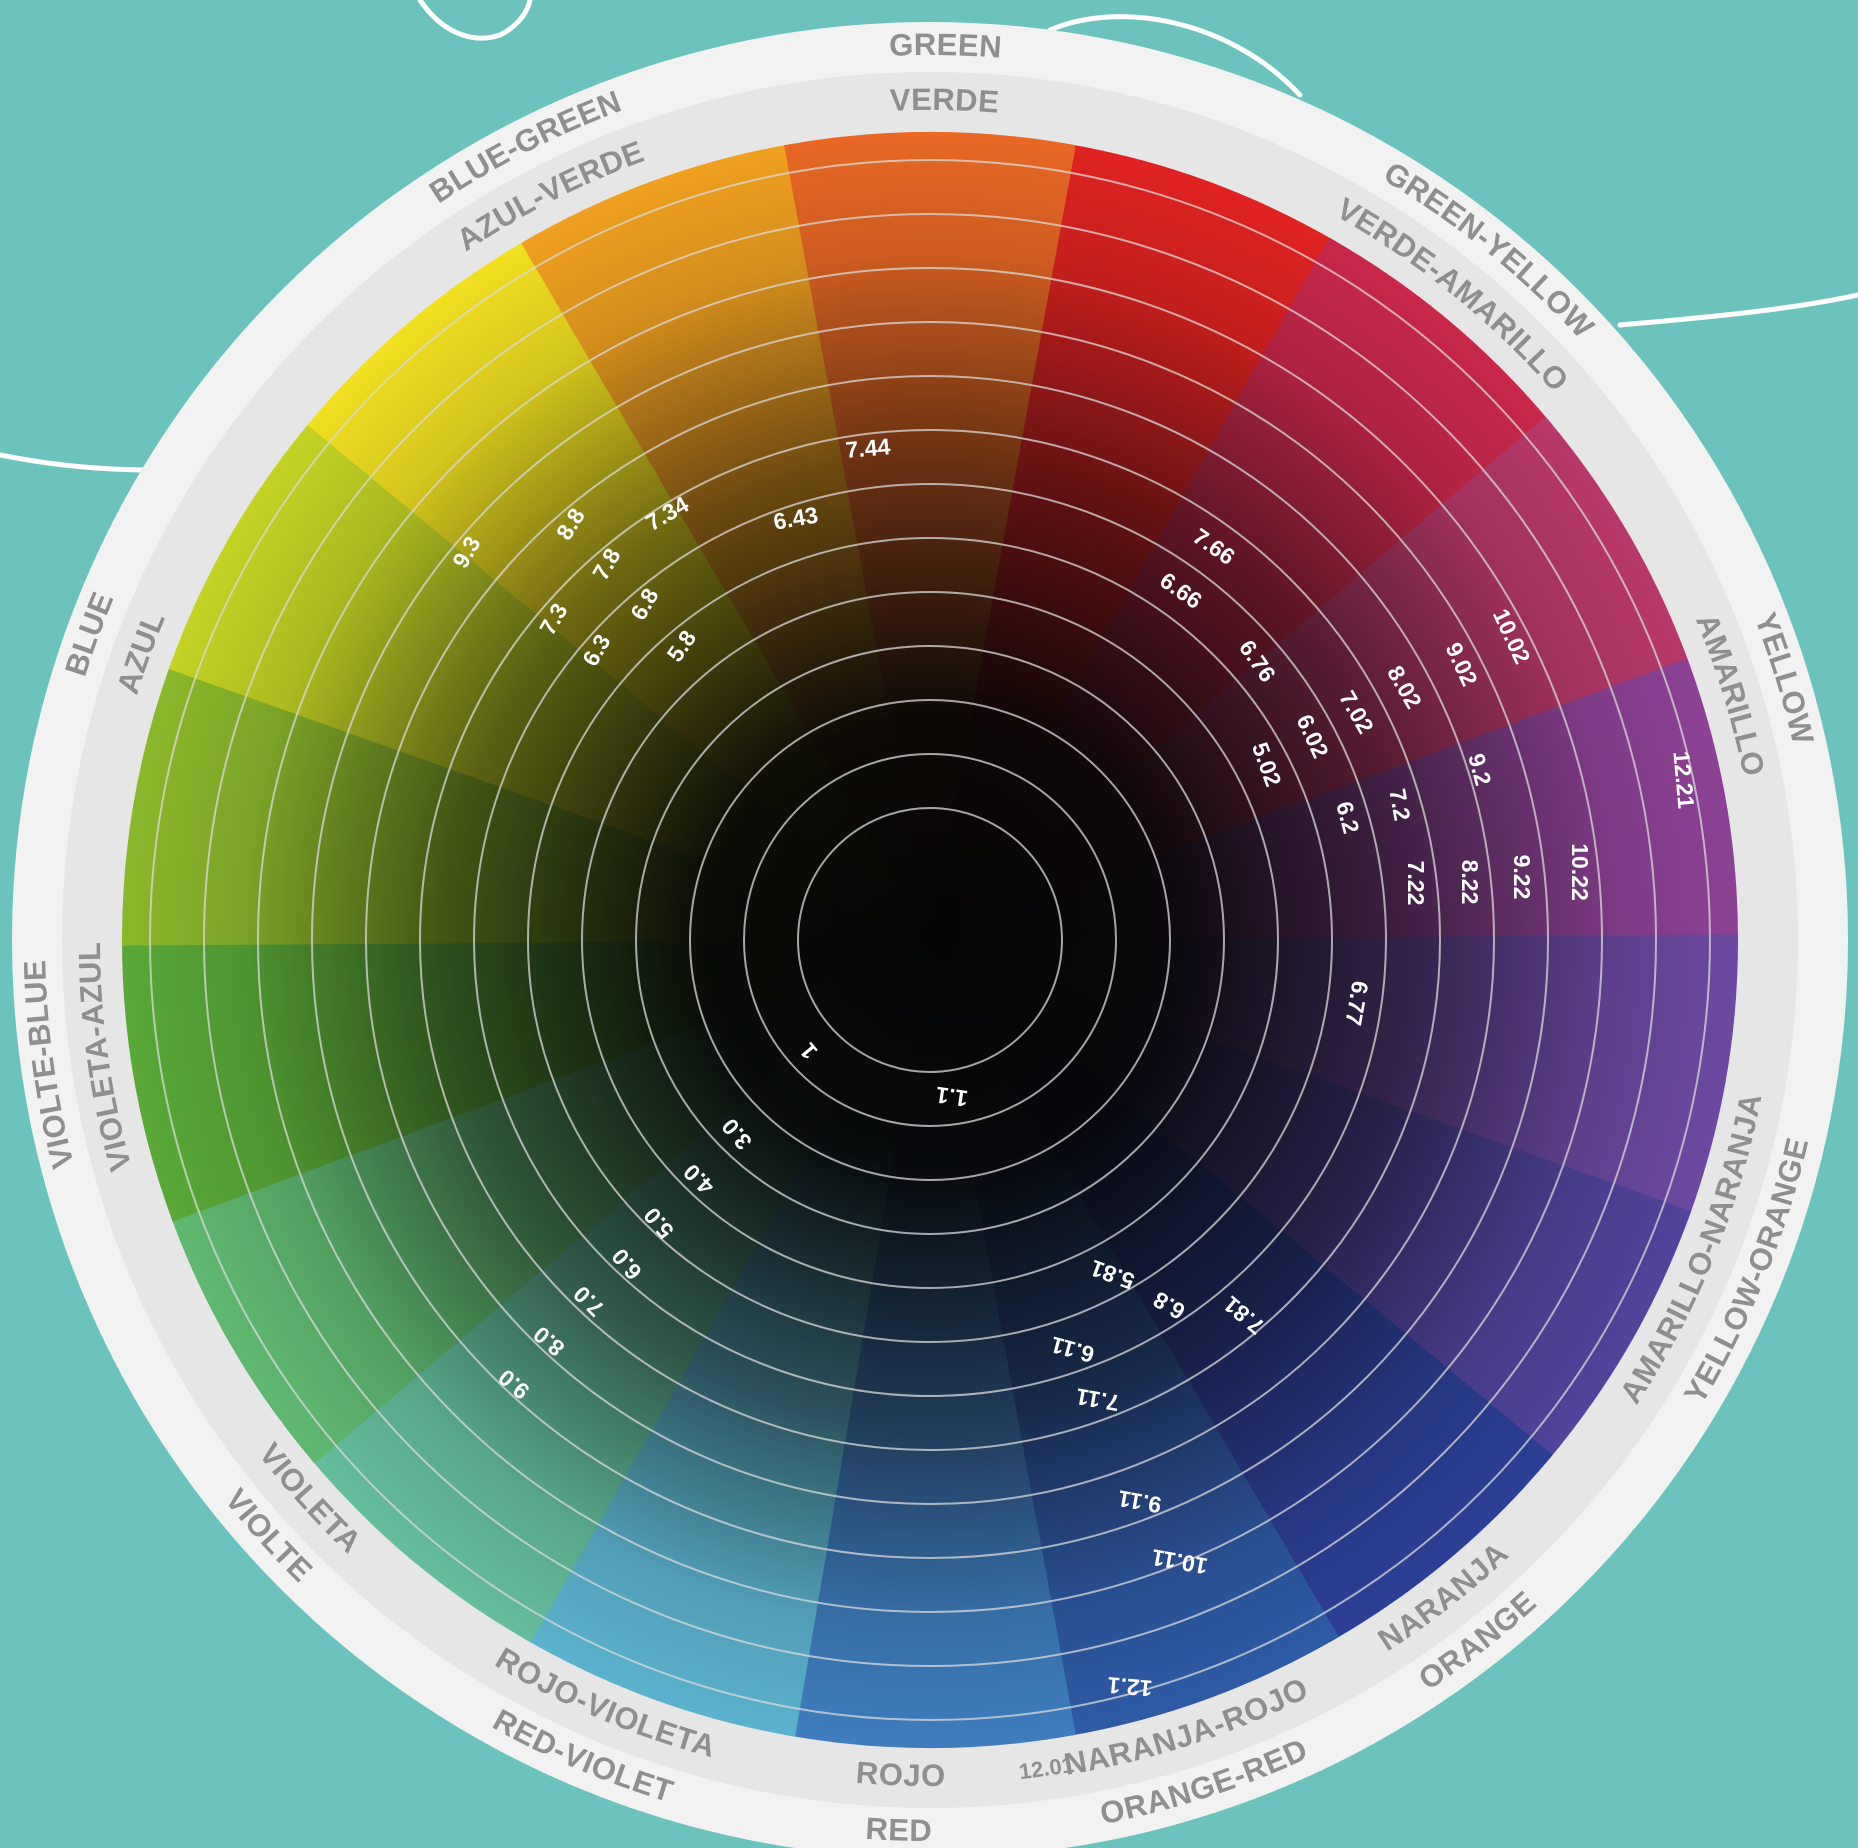 The height and width of the screenshot is (1848, 1858). I want to click on outer-hue-label: GREEN, so click(946, 46).